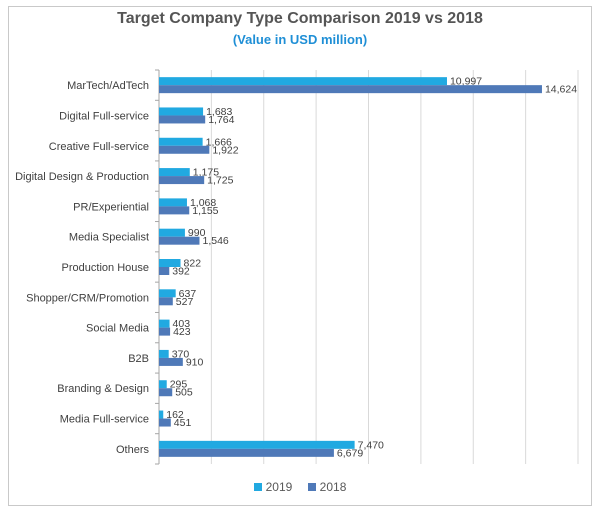 The height and width of the screenshot is (512, 600). What do you see at coordinates (219, 112) in the screenshot?
I see `data-label-2019: 1,683` at bounding box center [219, 112].